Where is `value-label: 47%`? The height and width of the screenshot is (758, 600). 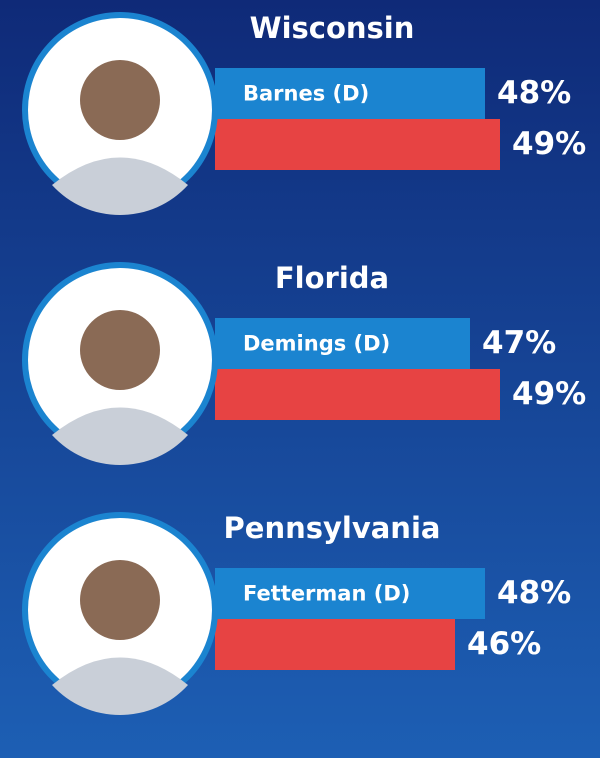
value-label: 47% is located at coordinates (519, 343).